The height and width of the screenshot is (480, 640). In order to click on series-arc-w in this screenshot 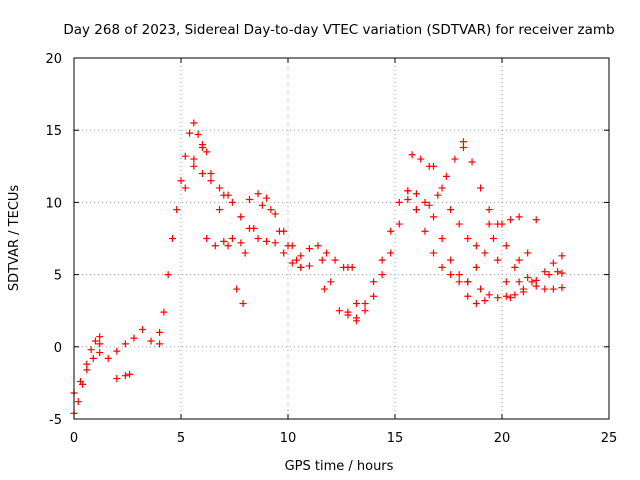, I will do `click(506, 290)`.